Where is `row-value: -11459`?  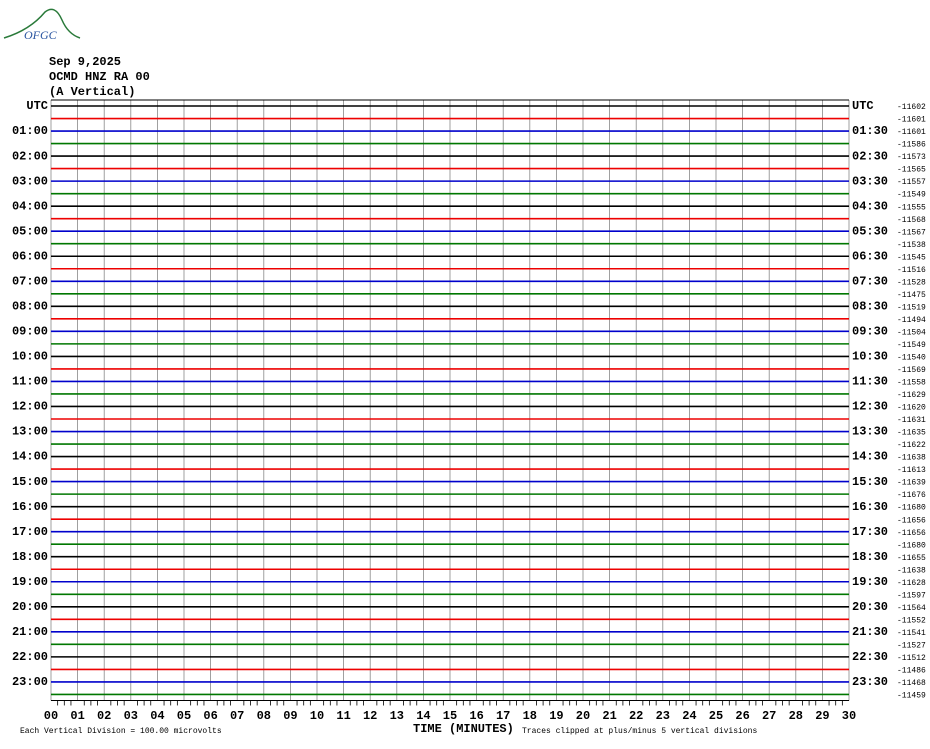
row-value: -11459 is located at coordinates (911, 696).